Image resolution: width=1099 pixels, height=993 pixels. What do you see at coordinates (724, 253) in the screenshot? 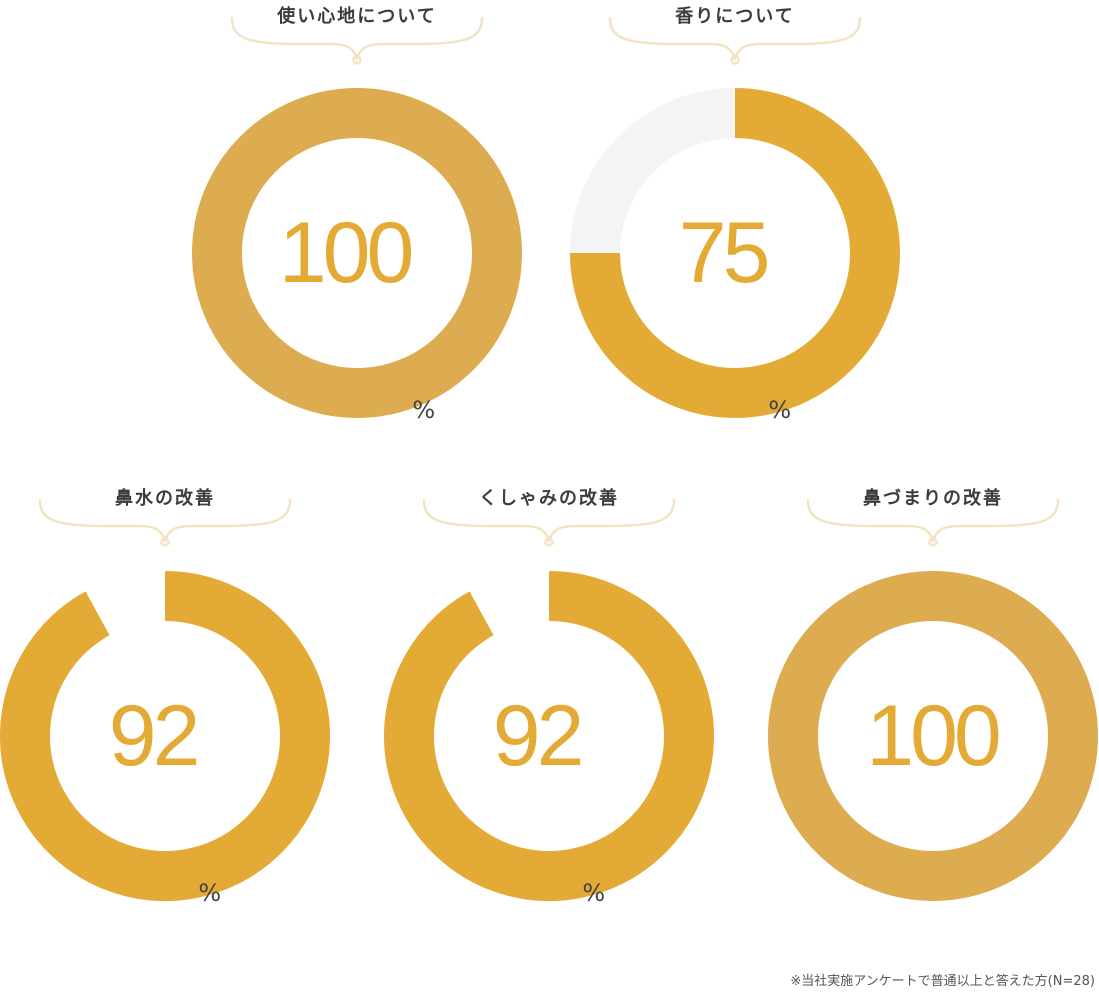
I see `value-number: 75` at bounding box center [724, 253].